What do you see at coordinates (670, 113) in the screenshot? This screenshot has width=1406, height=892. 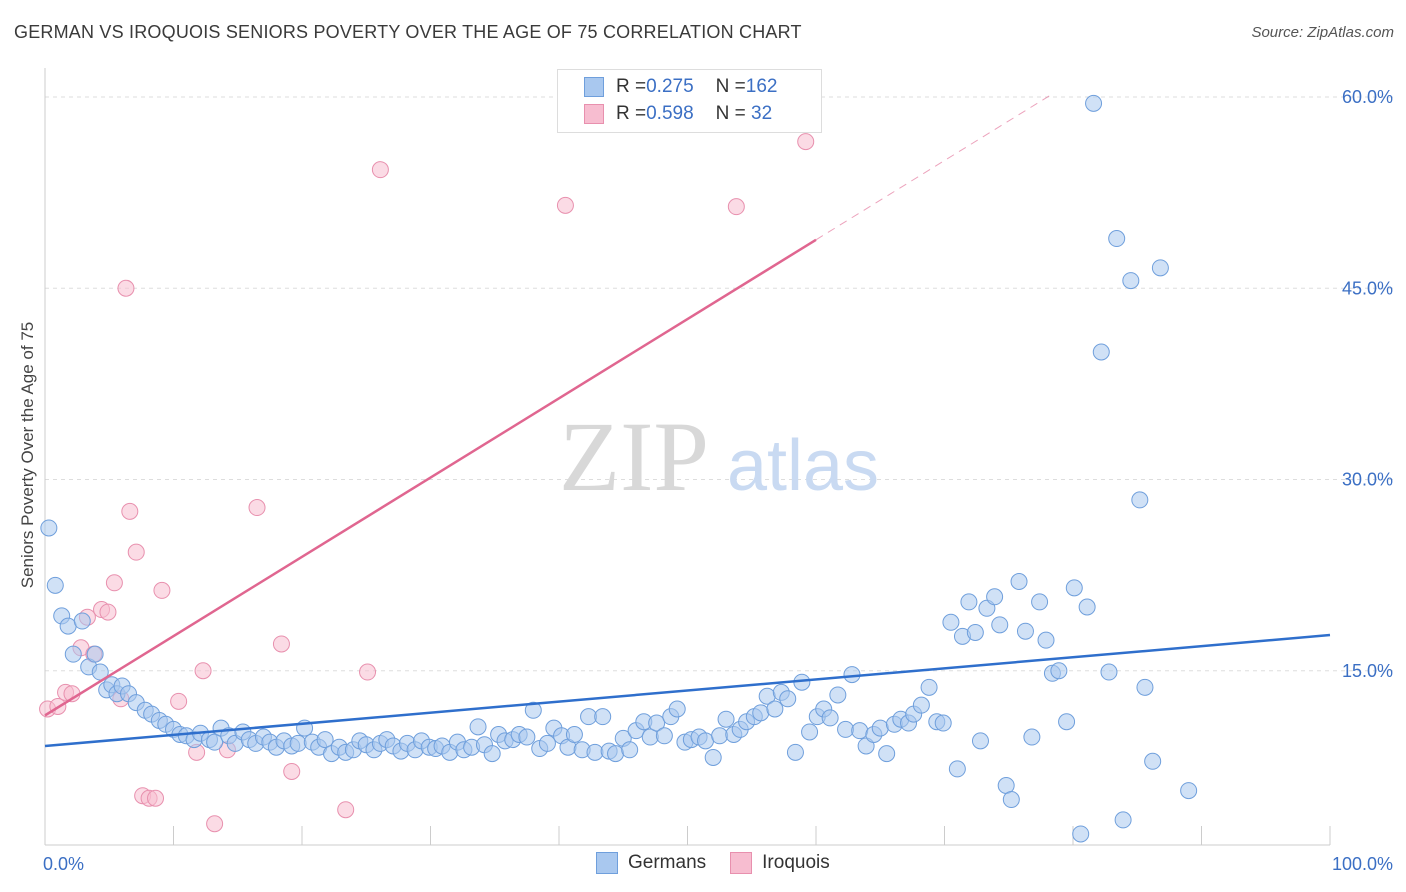 I see `r-value: 0.598` at bounding box center [670, 113].